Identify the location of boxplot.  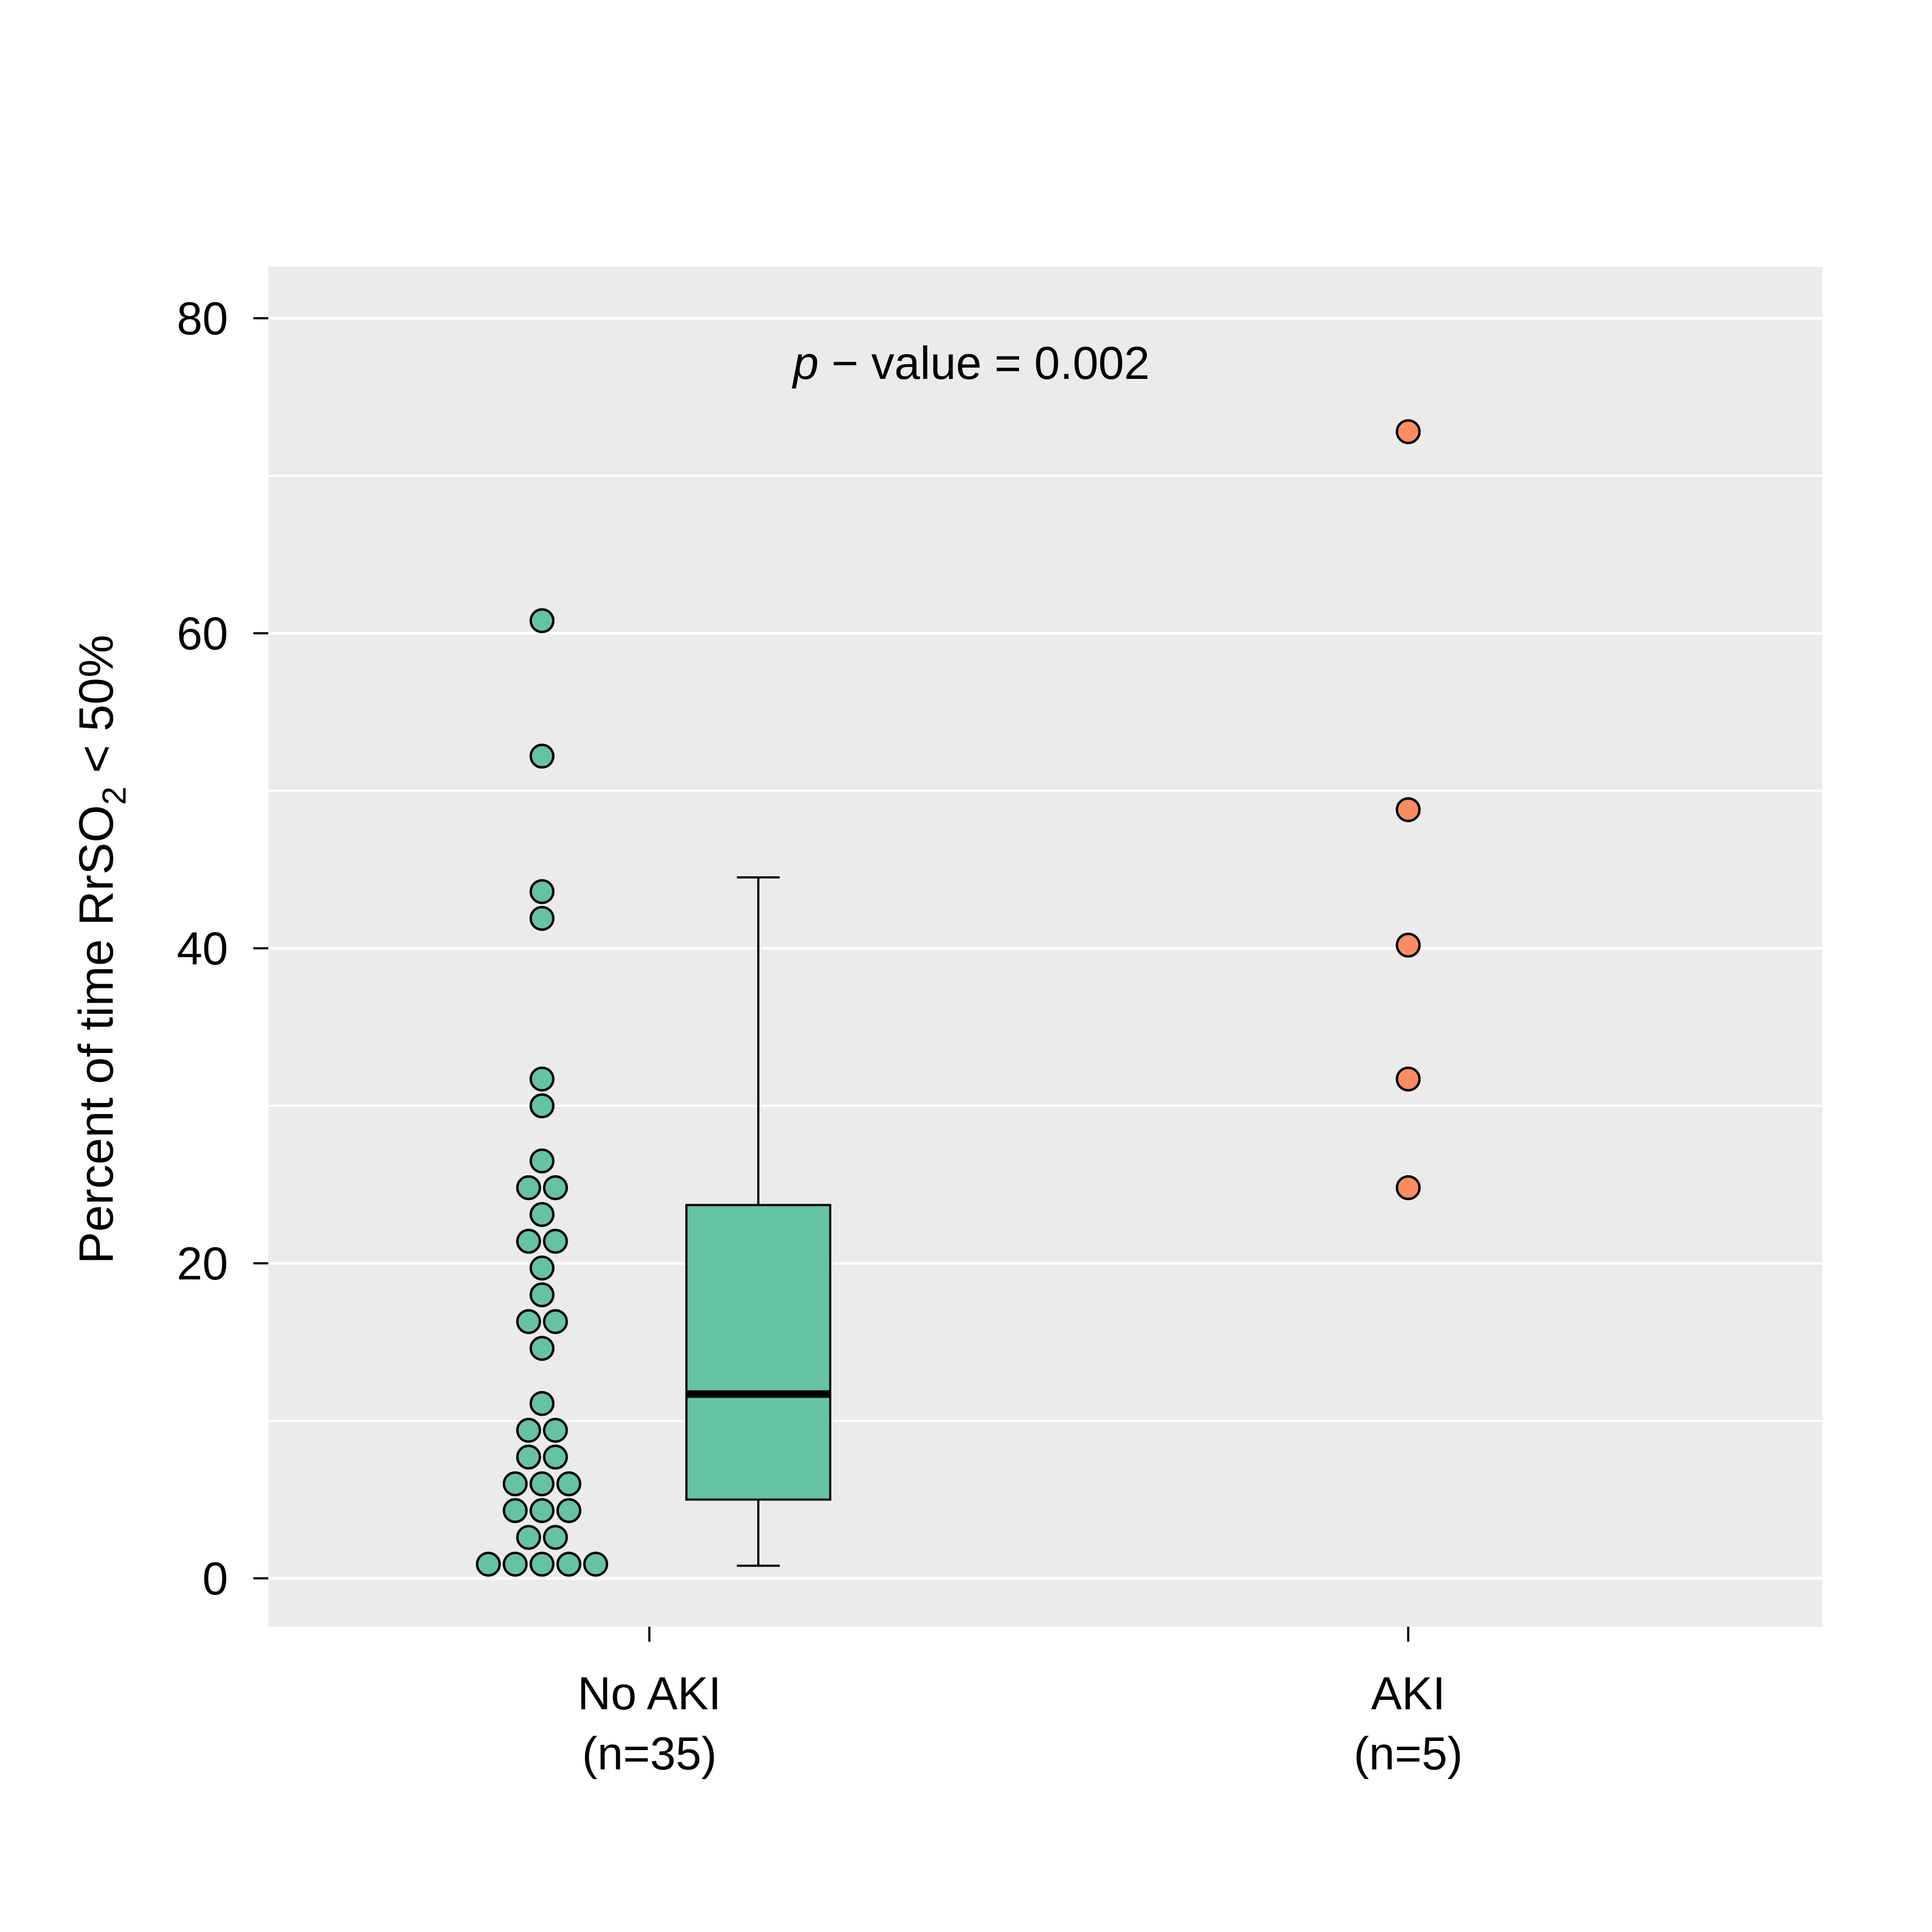
(758, 1221).